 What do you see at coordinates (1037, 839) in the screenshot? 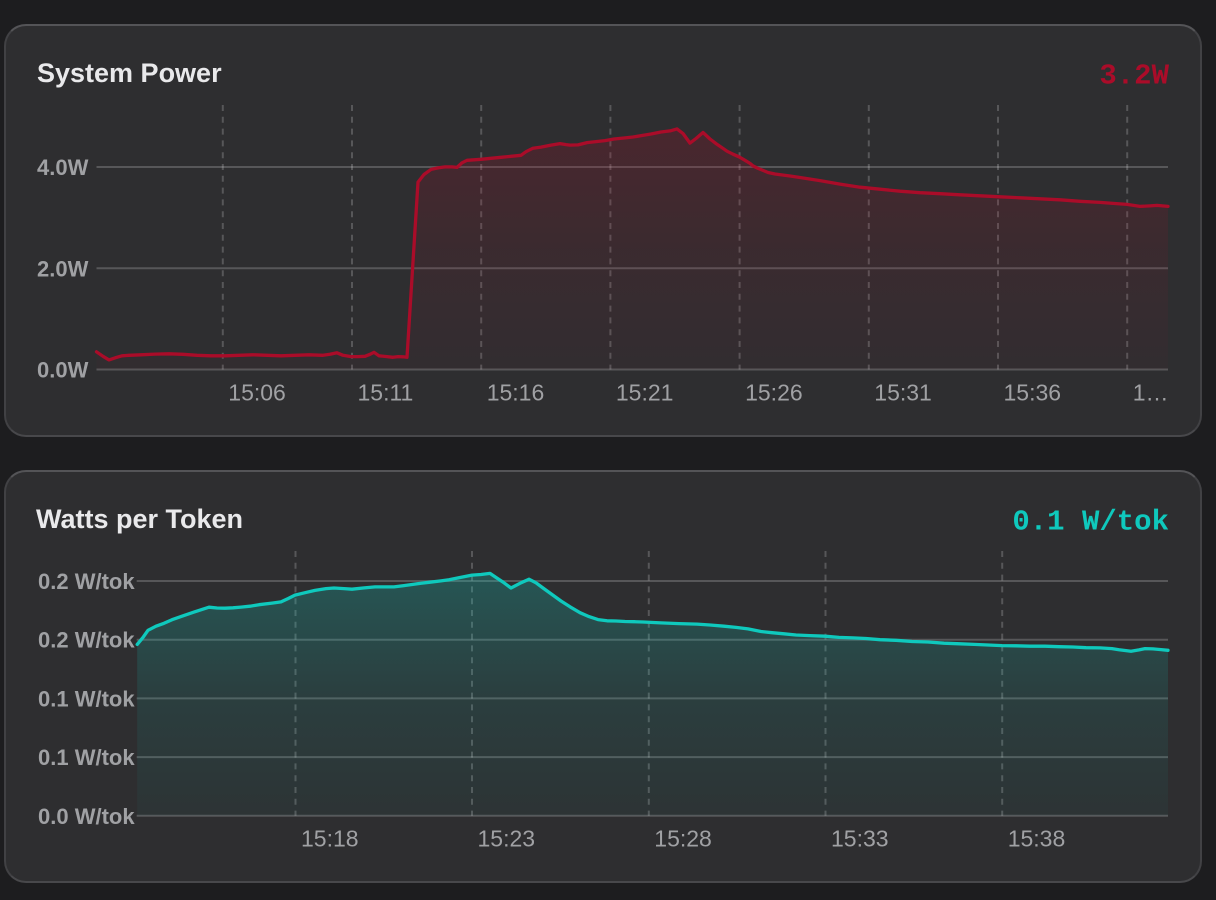
I see `svg-text: 15:38` at bounding box center [1037, 839].